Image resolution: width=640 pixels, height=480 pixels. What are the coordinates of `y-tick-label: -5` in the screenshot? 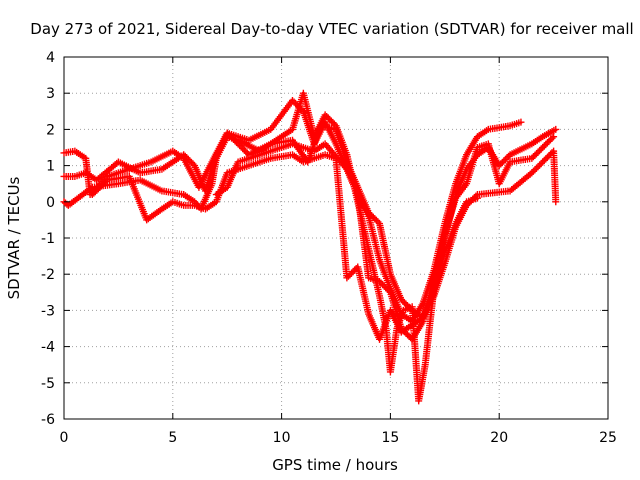 It's located at (48, 384).